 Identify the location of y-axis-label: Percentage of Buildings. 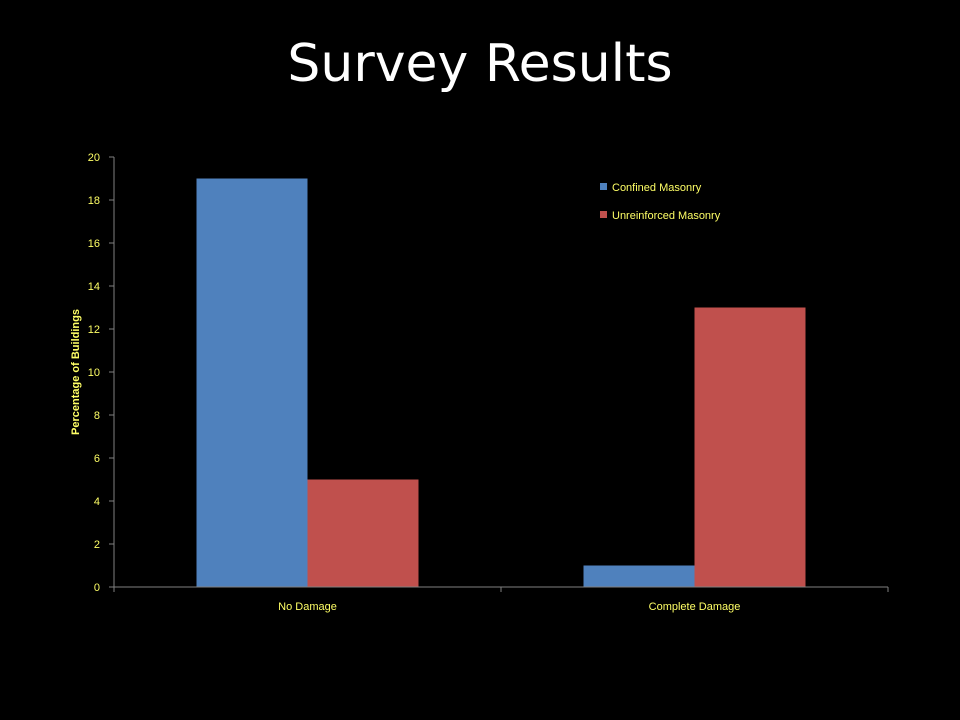
(76, 372).